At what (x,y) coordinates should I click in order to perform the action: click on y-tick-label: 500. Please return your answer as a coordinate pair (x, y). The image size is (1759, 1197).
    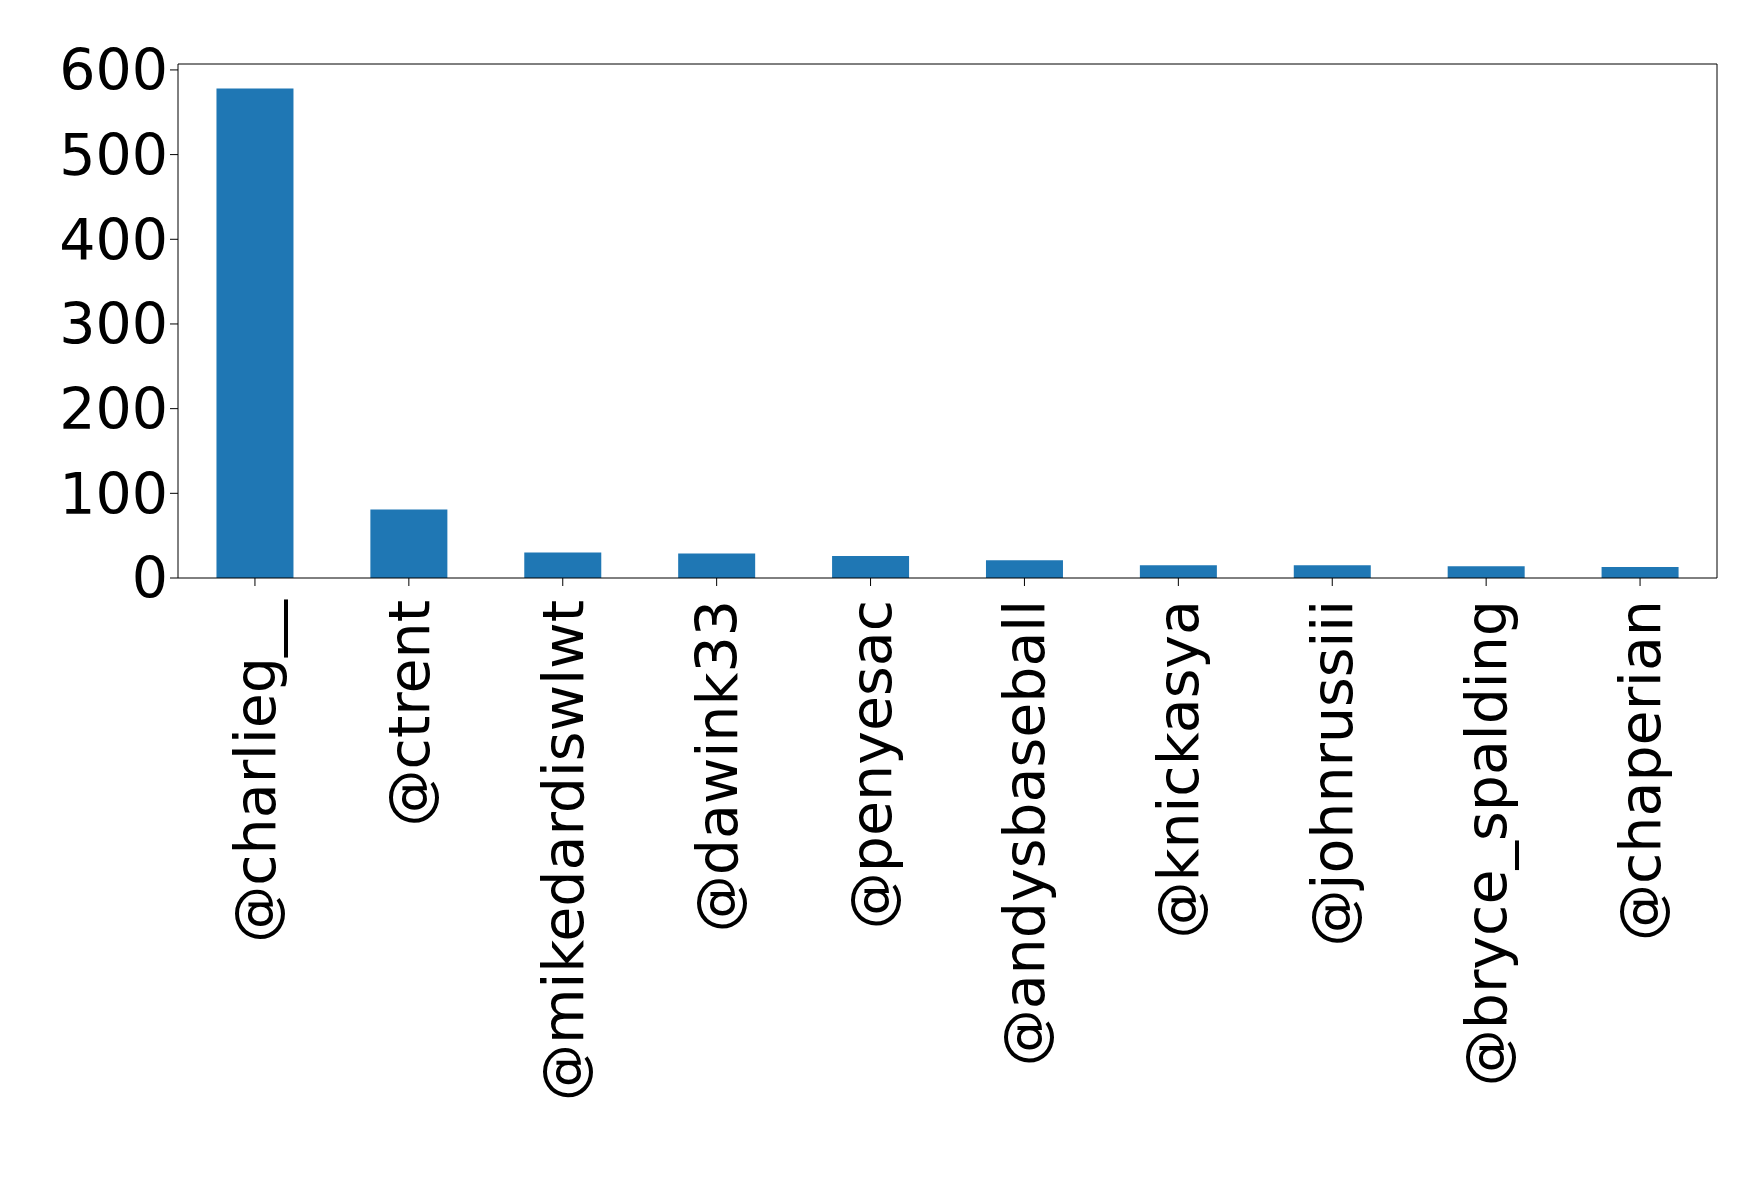
    Looking at the image, I should click on (113, 154).